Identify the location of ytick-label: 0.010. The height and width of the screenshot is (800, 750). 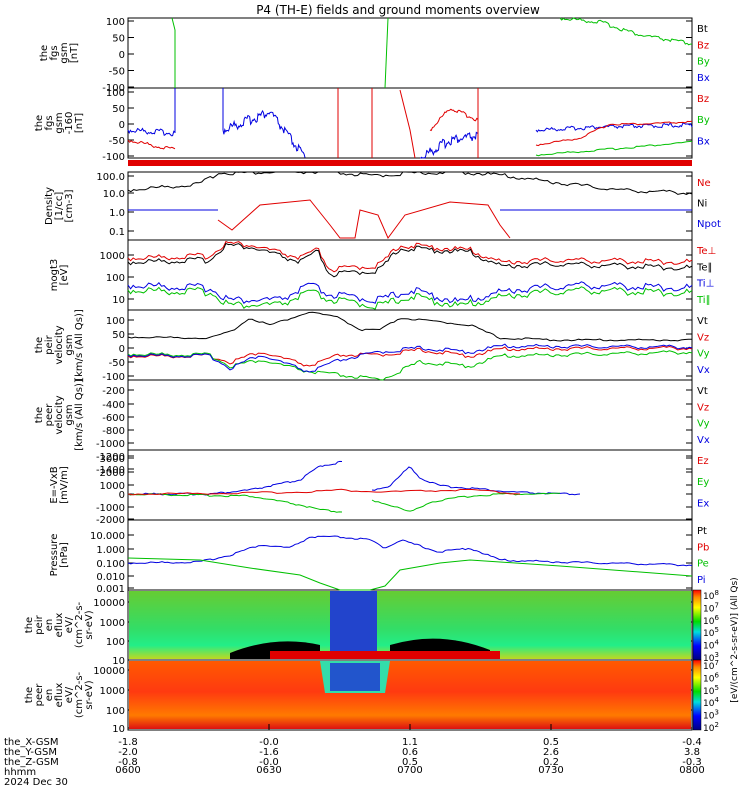
(110, 577).